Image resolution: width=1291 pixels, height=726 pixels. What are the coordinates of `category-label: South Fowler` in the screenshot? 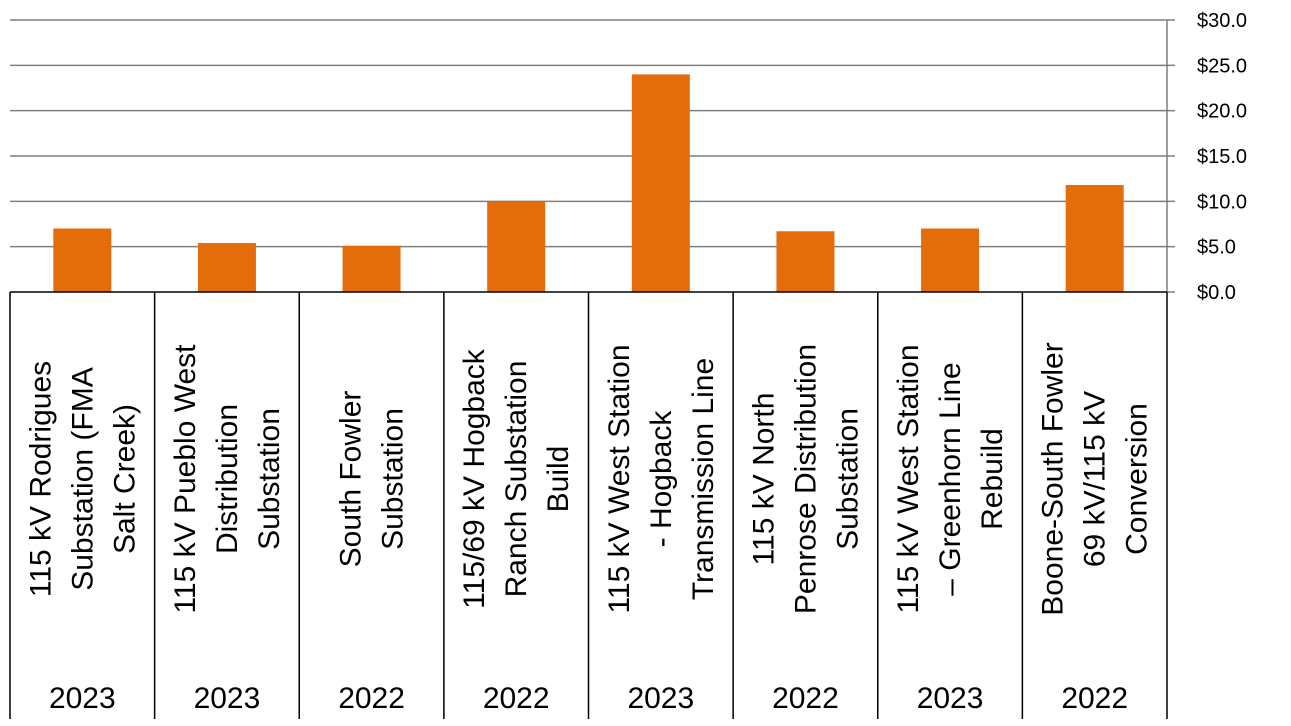 It's located at (351, 479).